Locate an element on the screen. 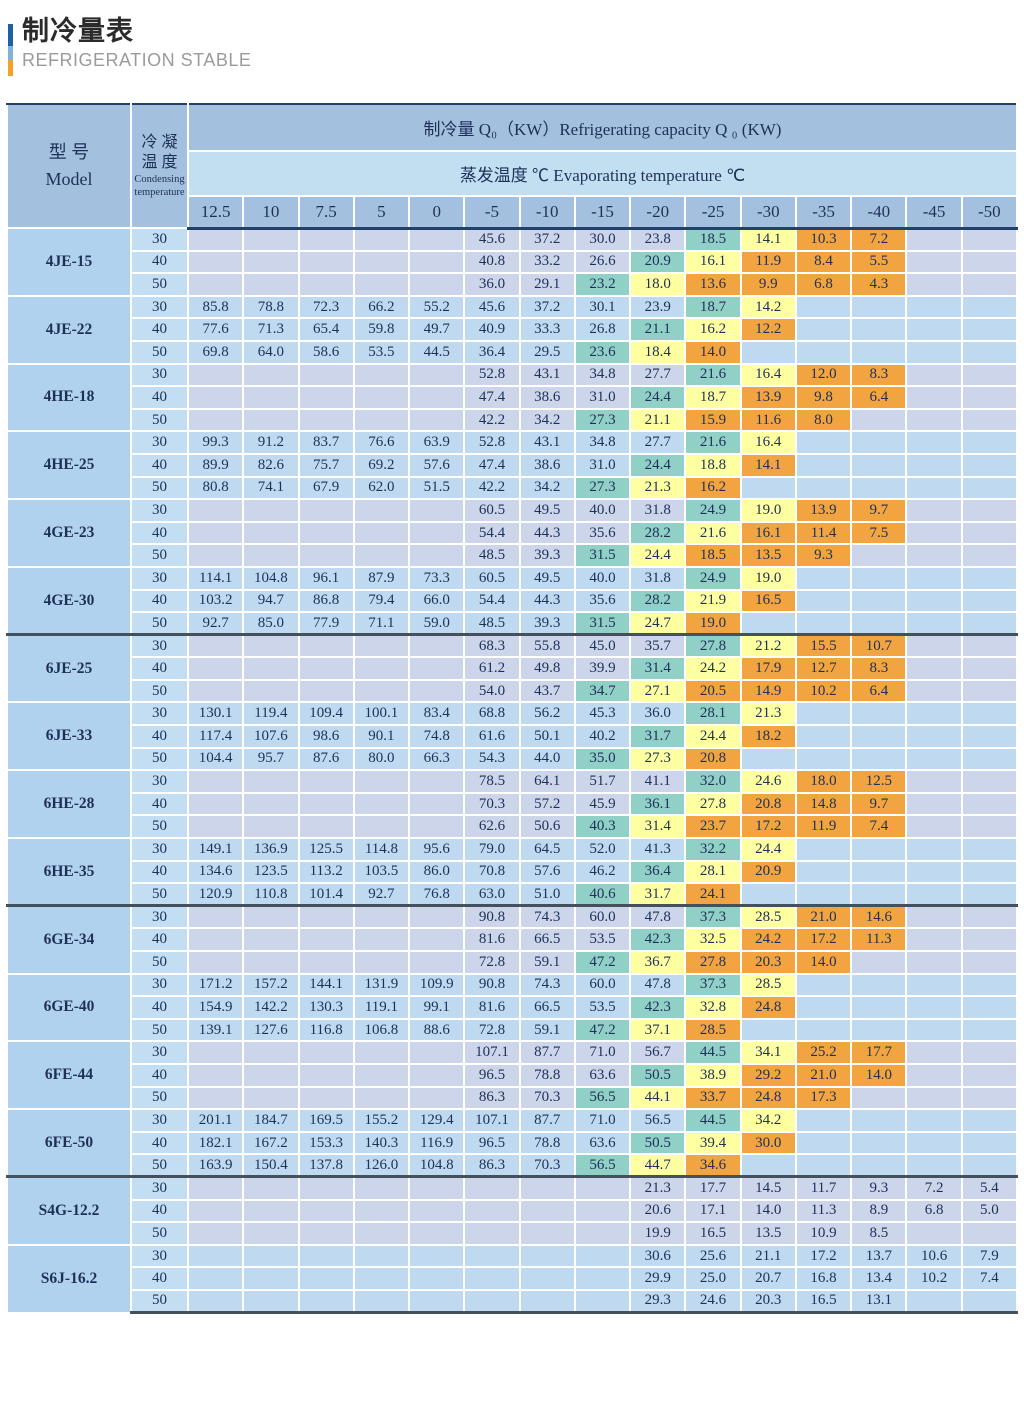  capacity-cell: 26.6 is located at coordinates (602, 262).